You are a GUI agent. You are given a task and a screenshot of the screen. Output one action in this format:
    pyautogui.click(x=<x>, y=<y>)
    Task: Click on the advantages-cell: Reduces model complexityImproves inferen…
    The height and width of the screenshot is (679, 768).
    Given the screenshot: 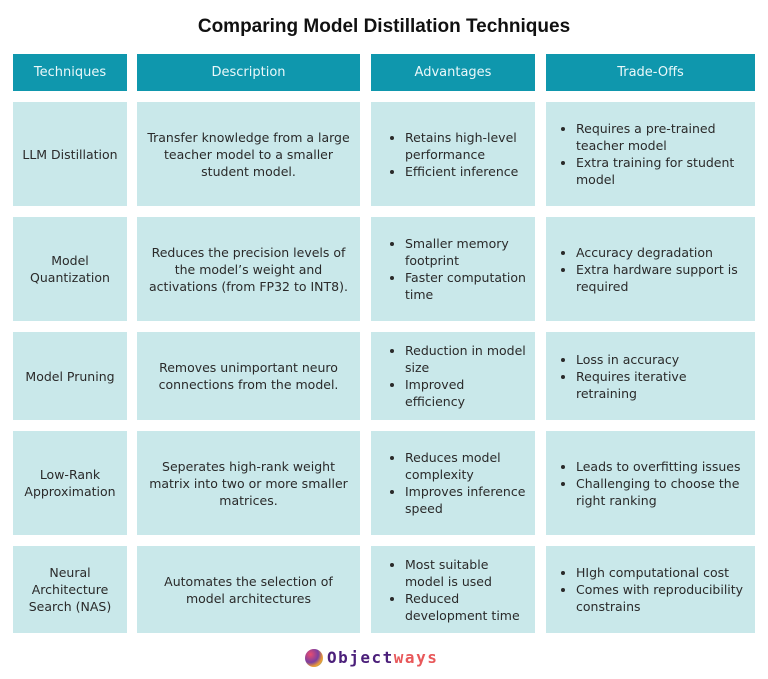 What is the action you would take?
    pyautogui.click(x=453, y=483)
    